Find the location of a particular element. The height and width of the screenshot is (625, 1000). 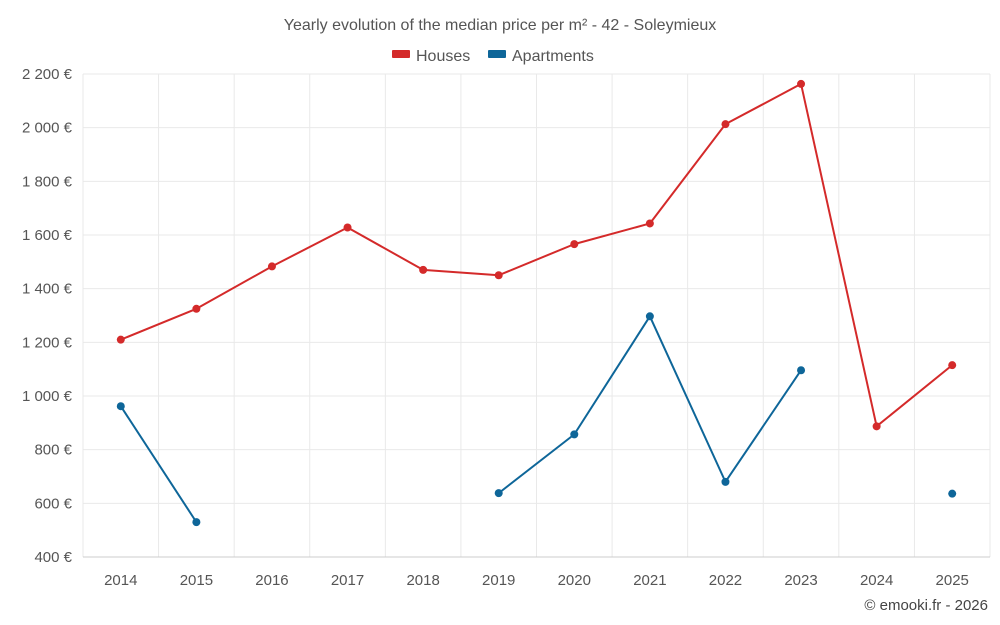

data-point-apartments-2019 is located at coordinates (498, 493).